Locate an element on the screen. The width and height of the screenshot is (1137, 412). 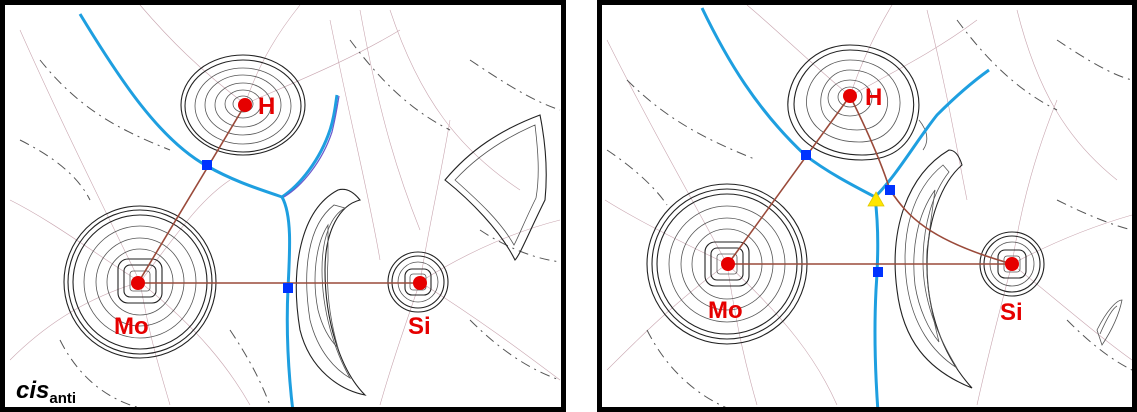
panel-title-subscript: anti is located at coordinates (62, 398).